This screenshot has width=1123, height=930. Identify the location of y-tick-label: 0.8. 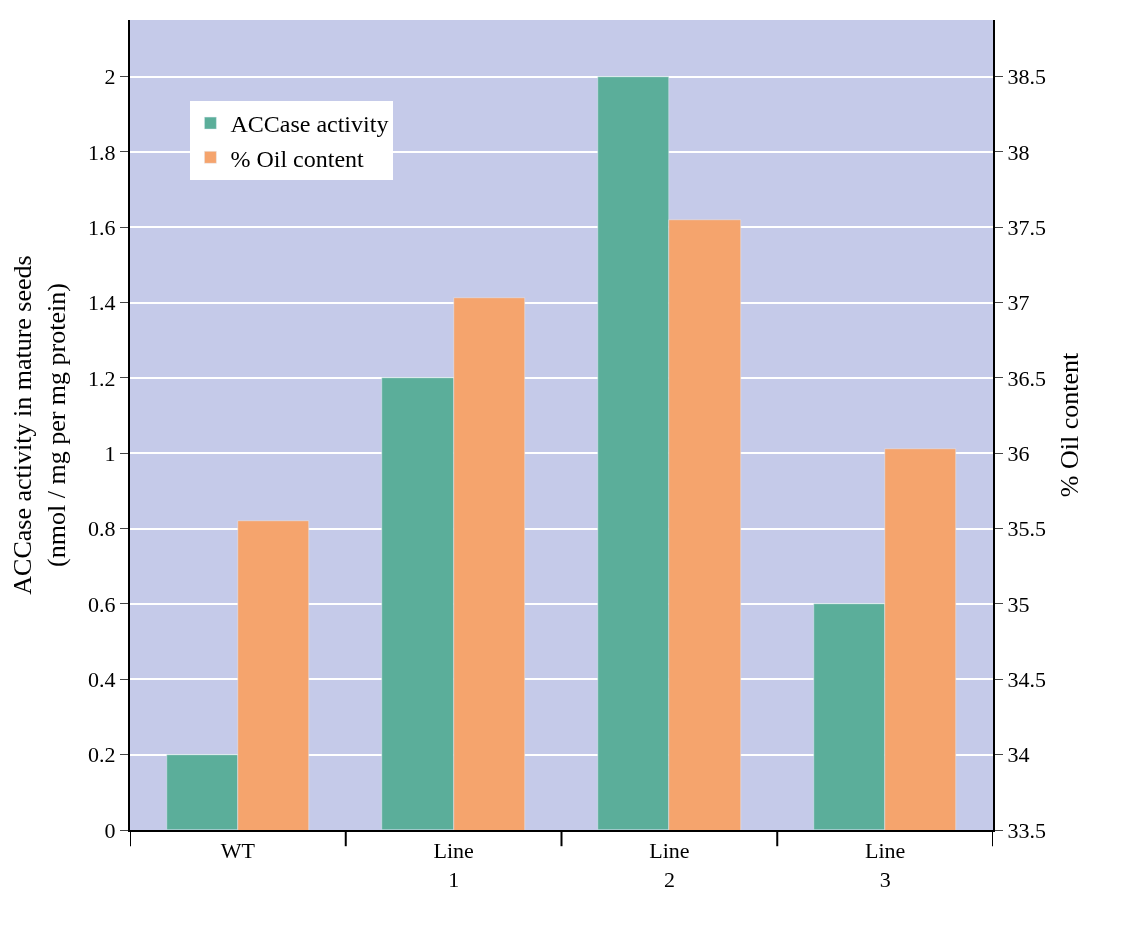
(102, 529).